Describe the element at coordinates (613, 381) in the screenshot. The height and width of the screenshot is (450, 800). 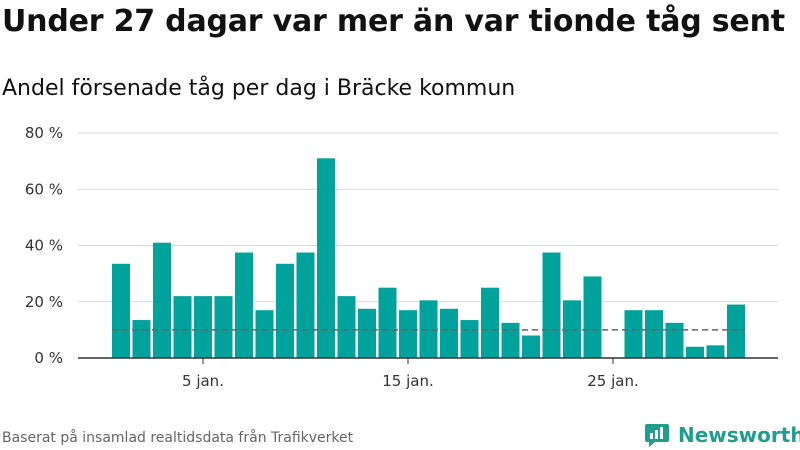
I see `x-tick-label: 25 jan.` at that location.